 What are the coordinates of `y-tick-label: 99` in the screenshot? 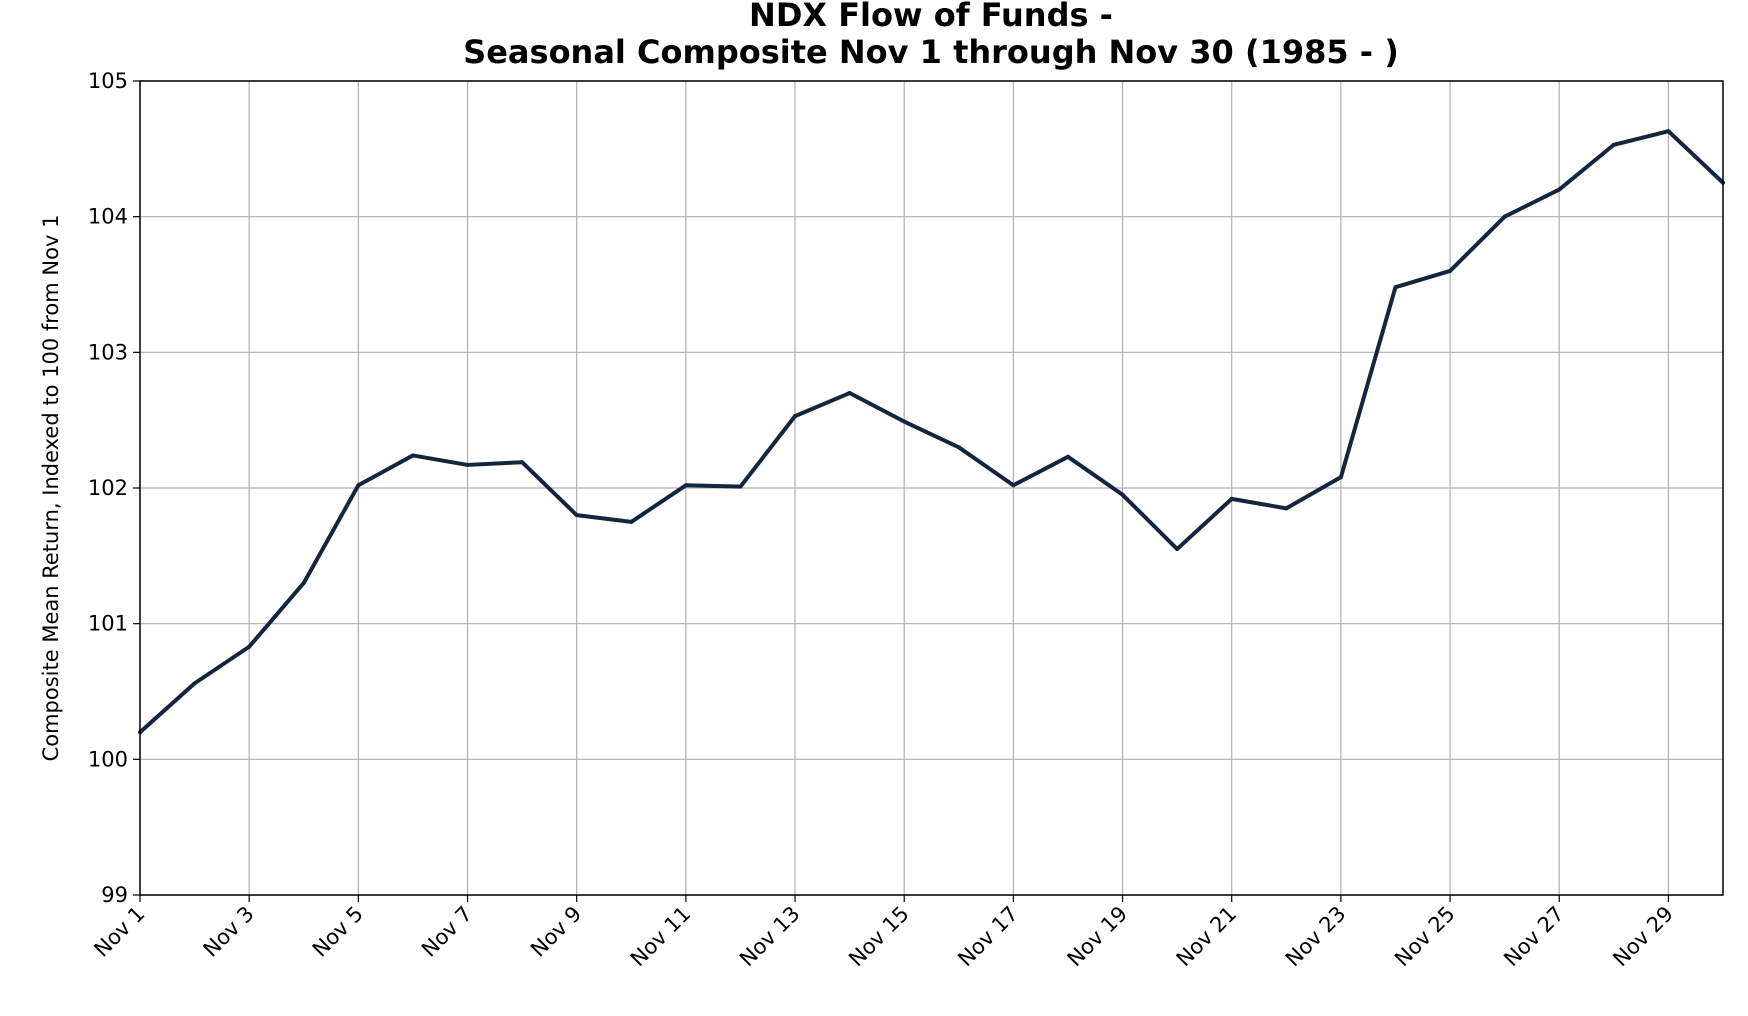 It's located at (114, 895).